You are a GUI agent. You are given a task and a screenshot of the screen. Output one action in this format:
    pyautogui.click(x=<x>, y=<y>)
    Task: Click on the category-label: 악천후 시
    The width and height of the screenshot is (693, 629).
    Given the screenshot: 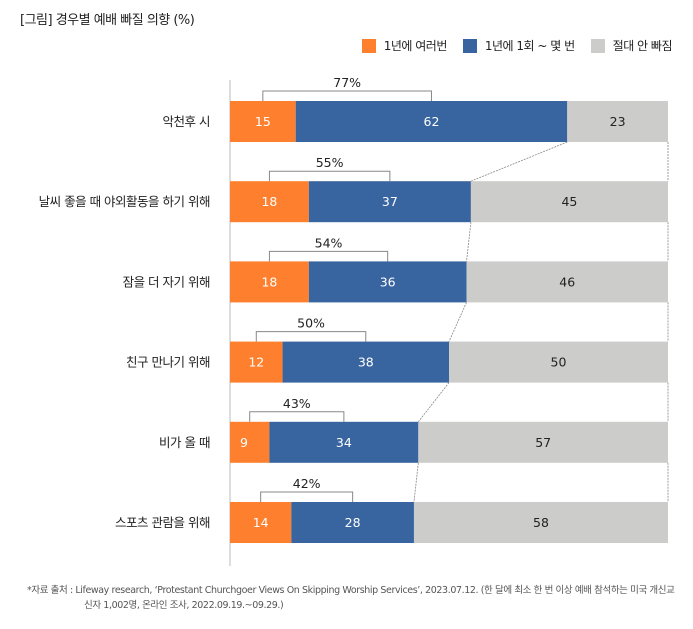 What is the action you would take?
    pyautogui.click(x=186, y=121)
    